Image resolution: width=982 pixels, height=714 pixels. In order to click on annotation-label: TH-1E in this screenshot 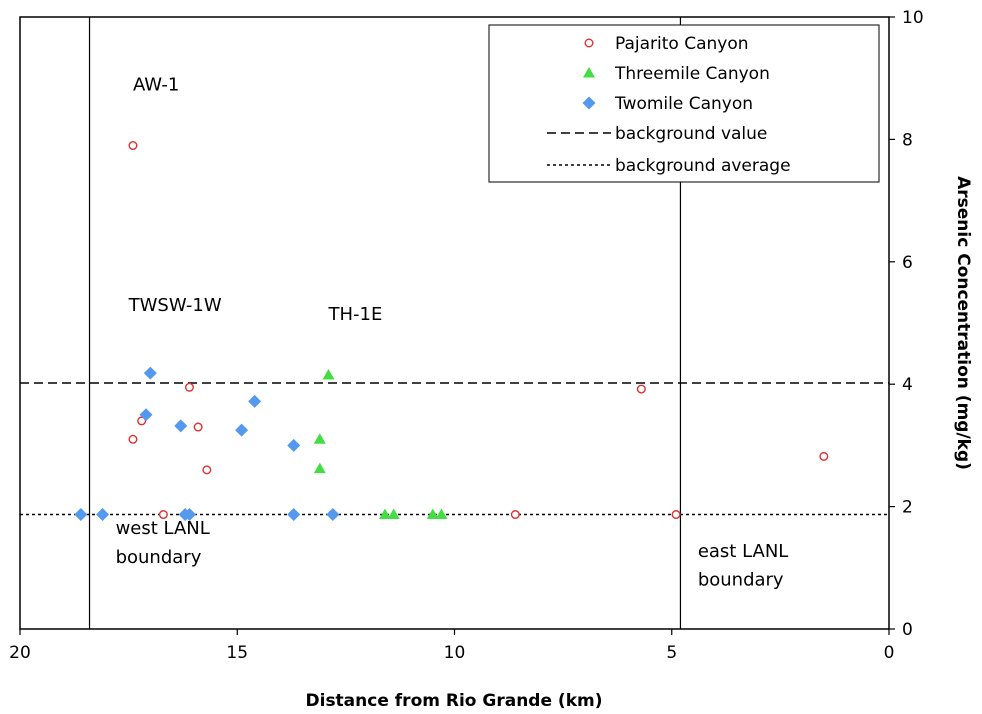, I will do `click(354, 314)`.